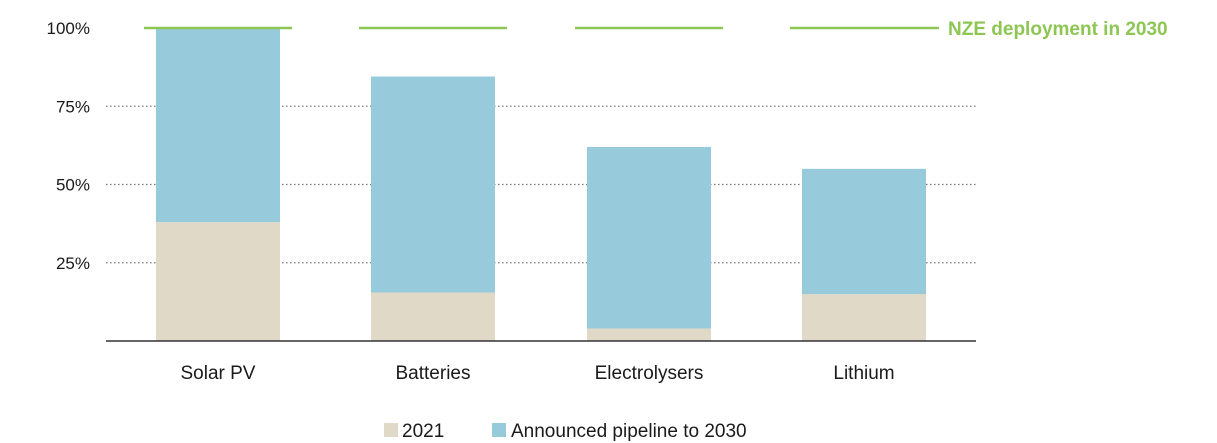 This screenshot has width=1217, height=443. Describe the element at coordinates (863, 373) in the screenshot. I see `category-label: Lithium` at that location.